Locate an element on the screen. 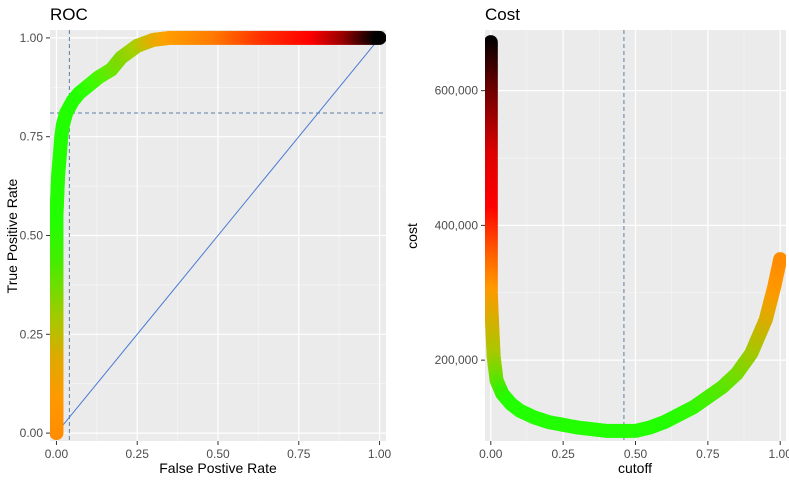  cost-x-axis-label: cutoff is located at coordinates (635, 468).